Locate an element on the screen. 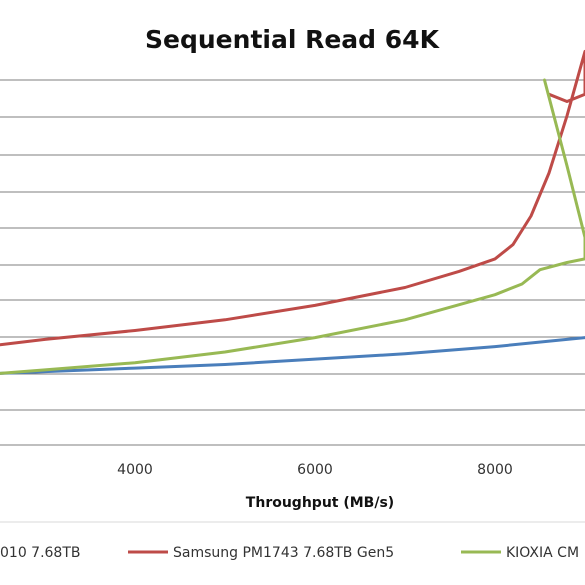  x-axis-title: Throughput (MB/s) is located at coordinates (320, 503).